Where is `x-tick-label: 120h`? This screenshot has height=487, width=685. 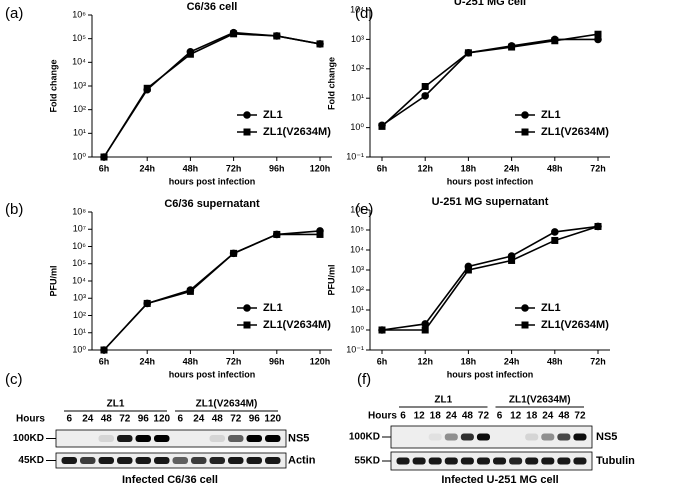
x-tick-label: 120h is located at coordinates (320, 361).